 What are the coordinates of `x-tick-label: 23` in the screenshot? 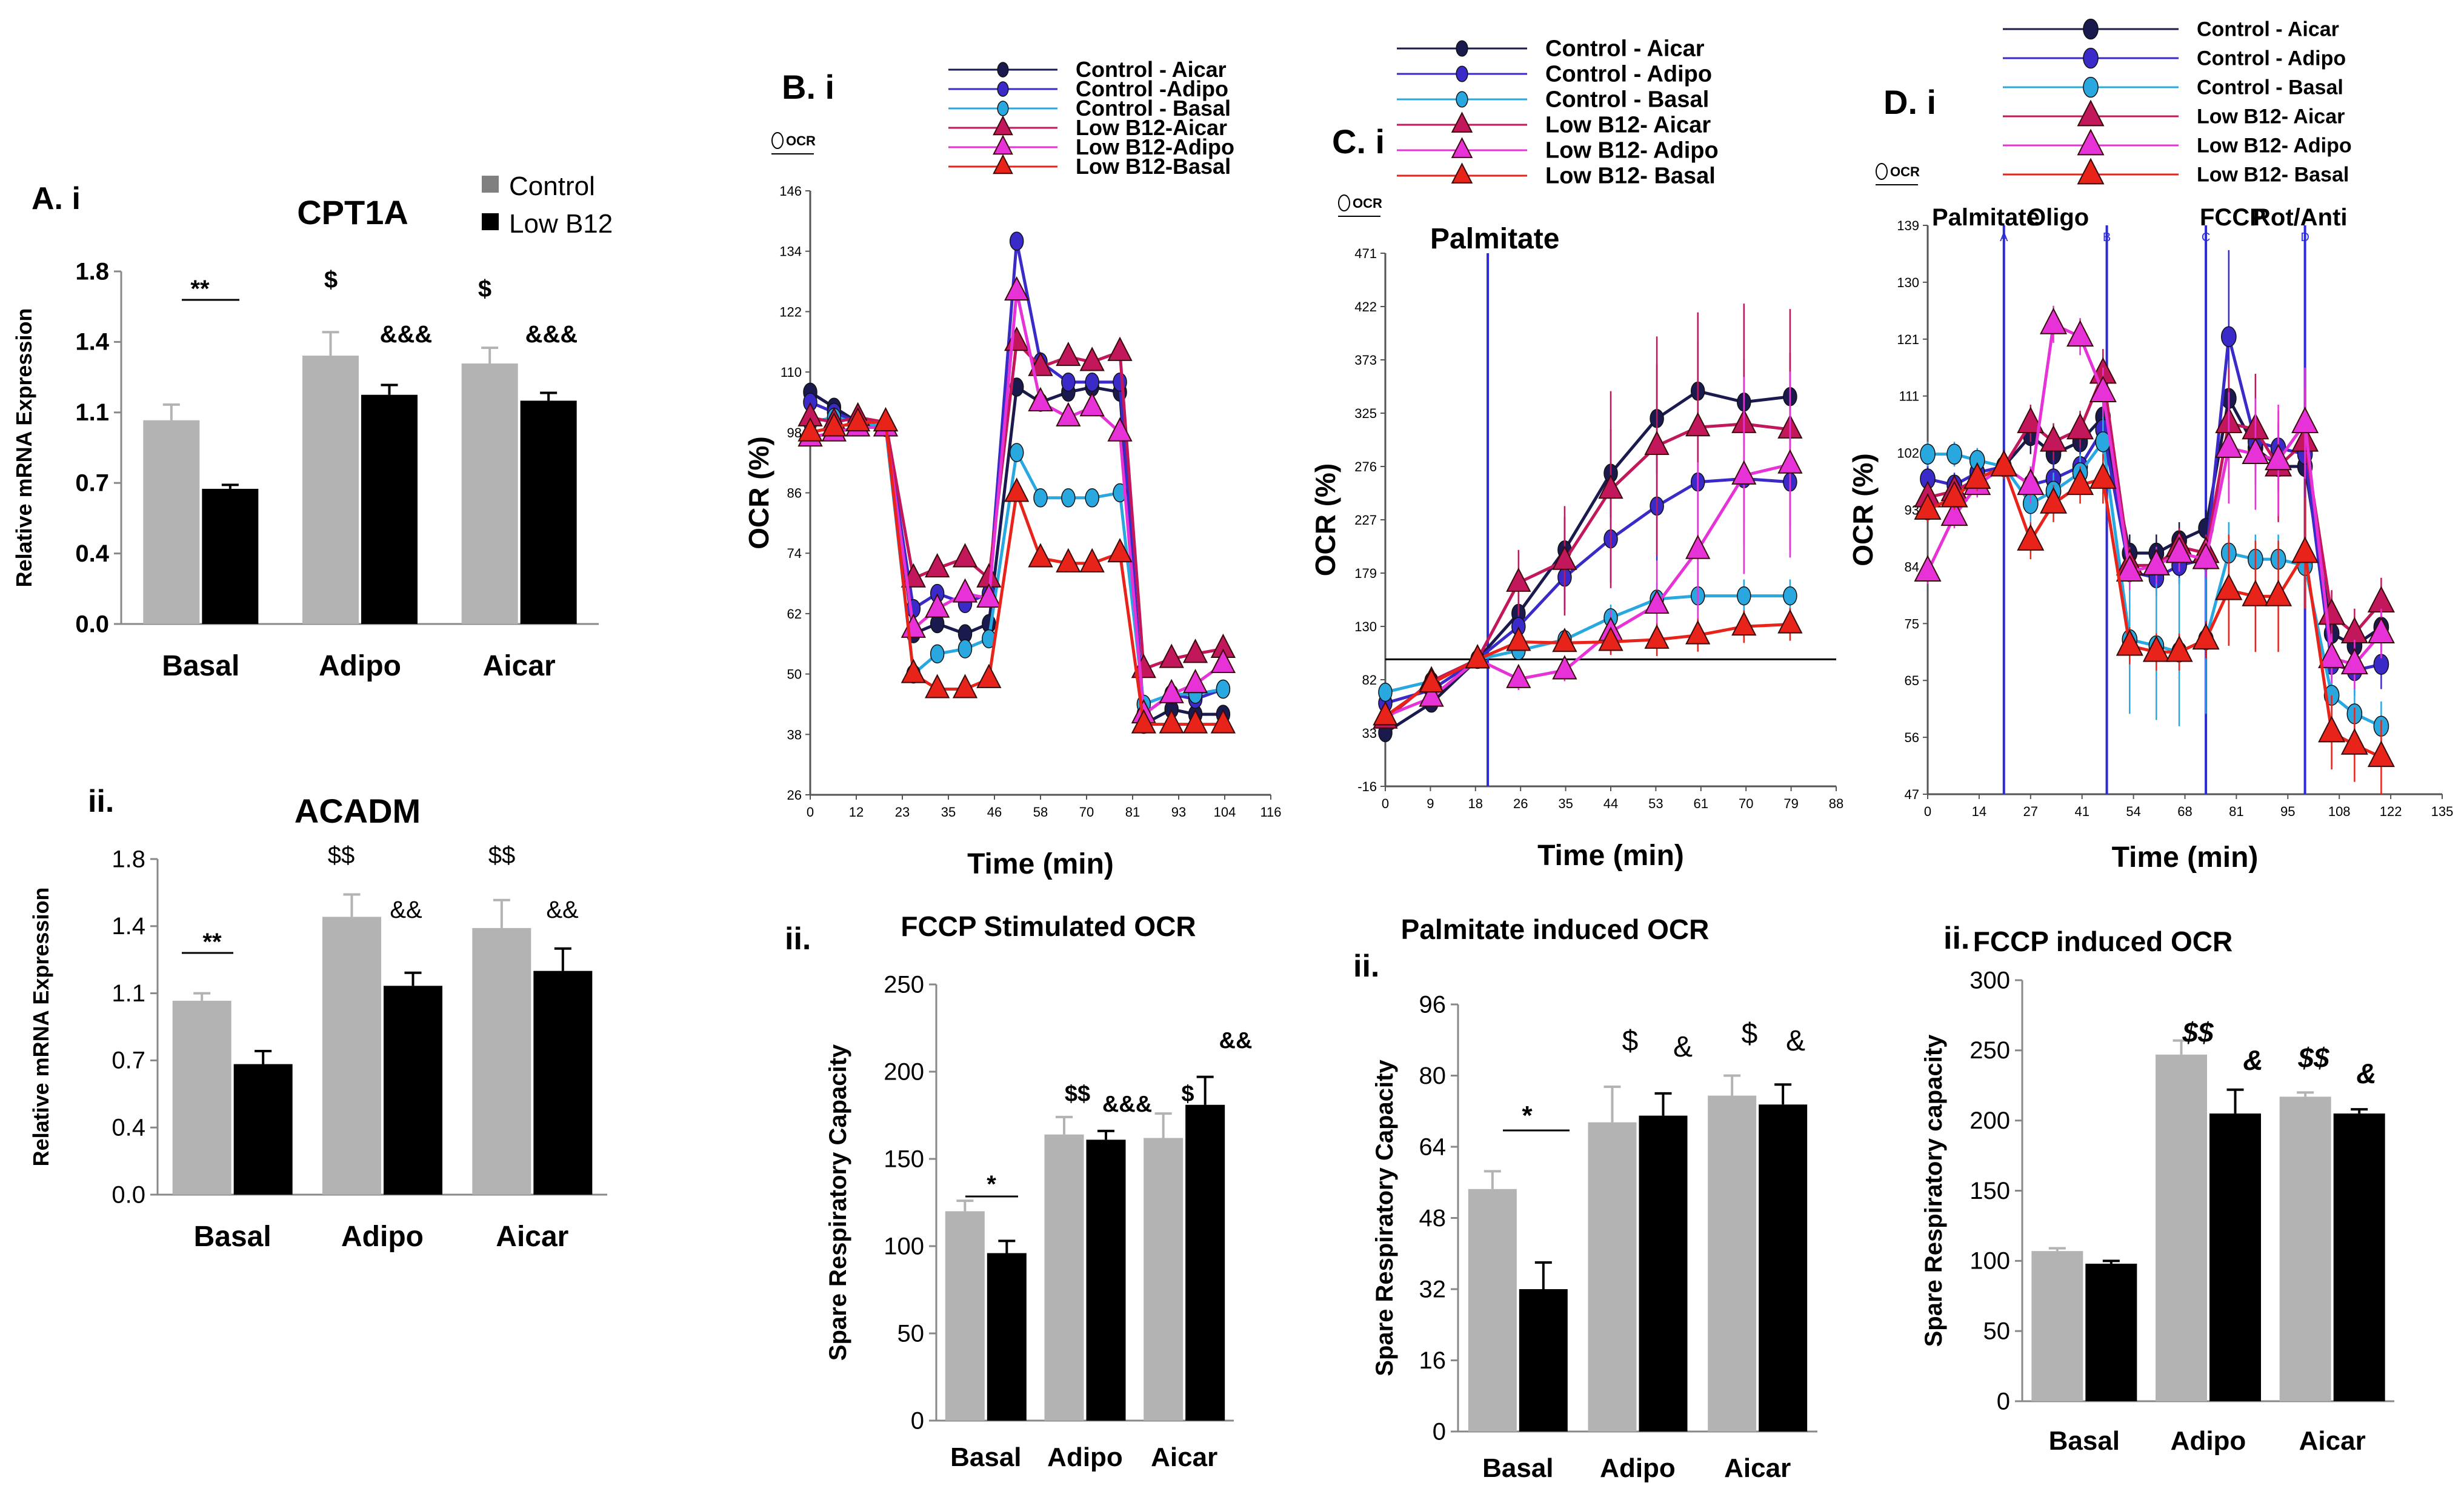 It's located at (902, 812).